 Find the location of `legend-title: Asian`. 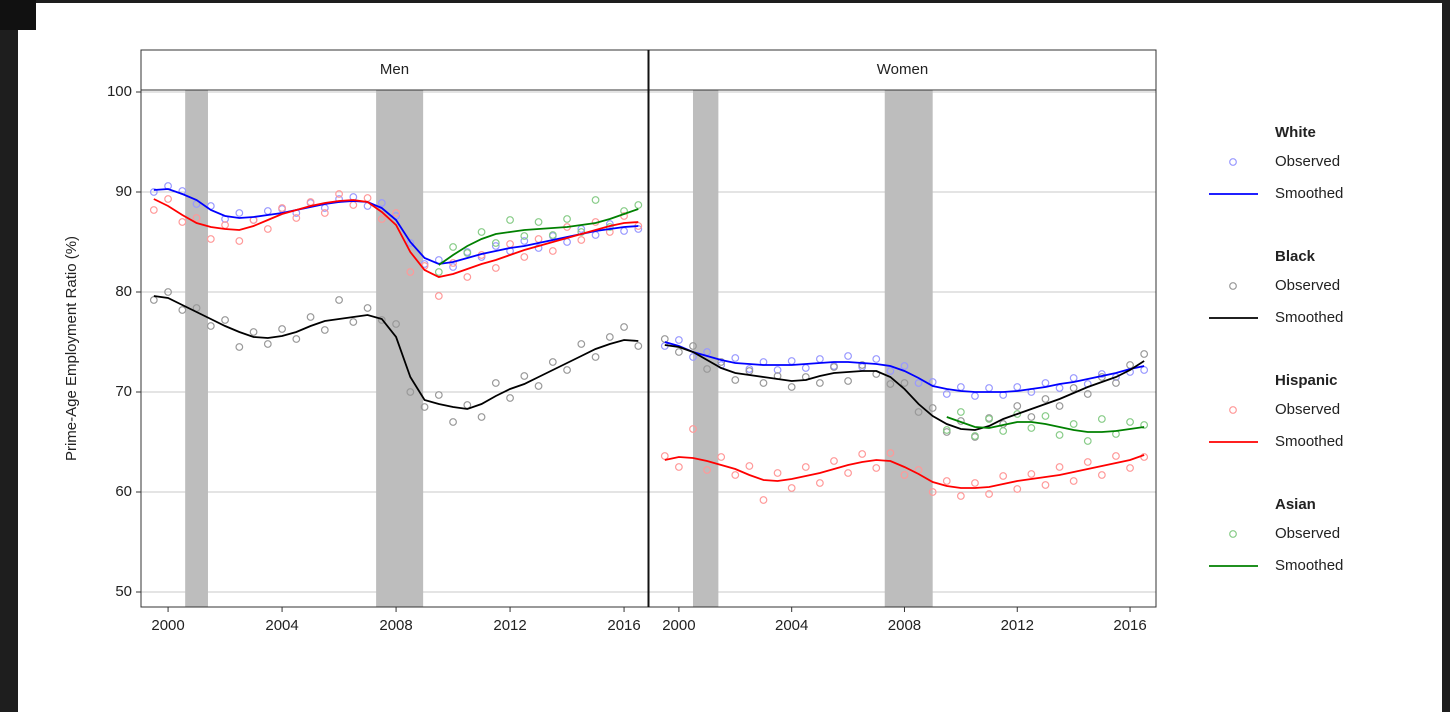

legend-title: Asian is located at coordinates (1295, 504).